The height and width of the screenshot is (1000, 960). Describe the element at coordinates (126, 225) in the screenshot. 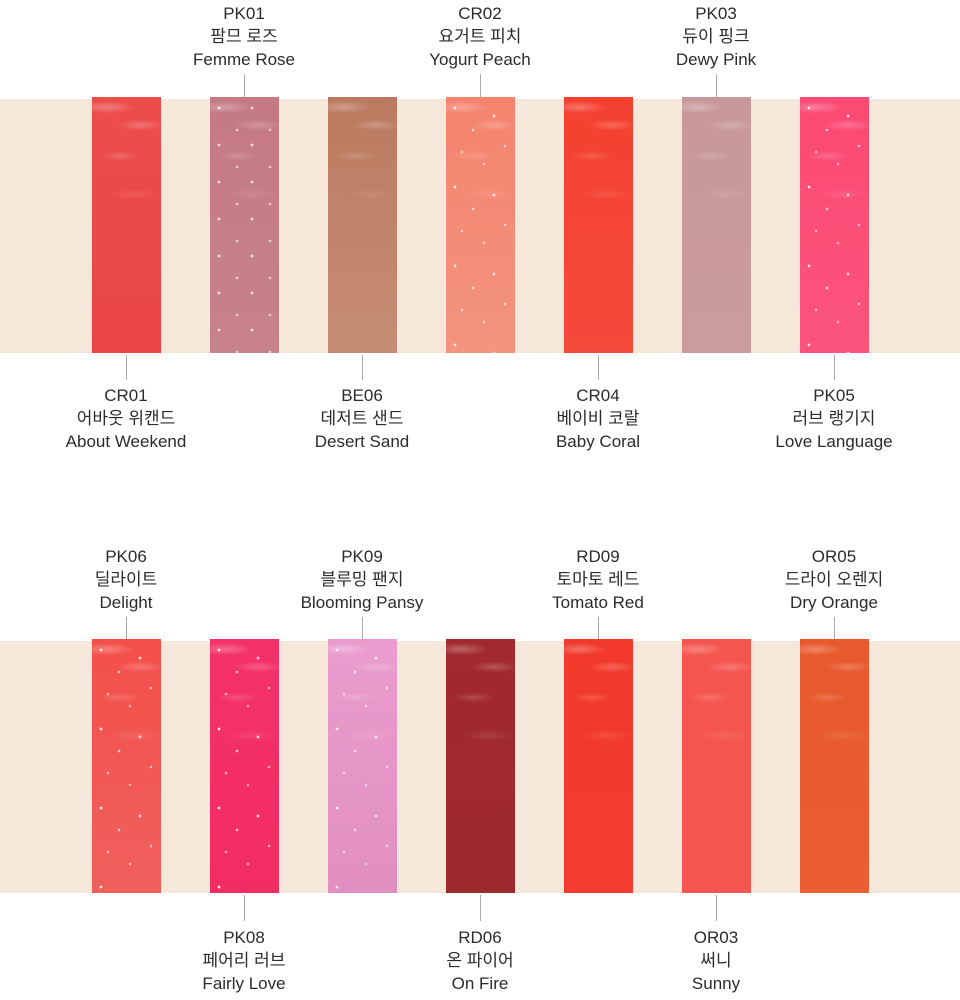

I see `swatch-CR01` at that location.